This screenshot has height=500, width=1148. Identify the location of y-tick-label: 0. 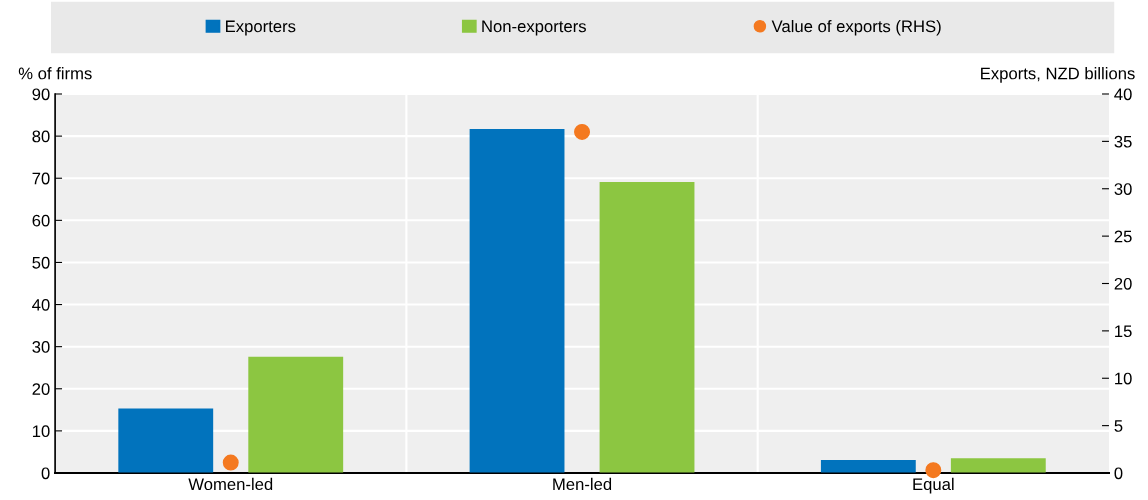
(45, 473).